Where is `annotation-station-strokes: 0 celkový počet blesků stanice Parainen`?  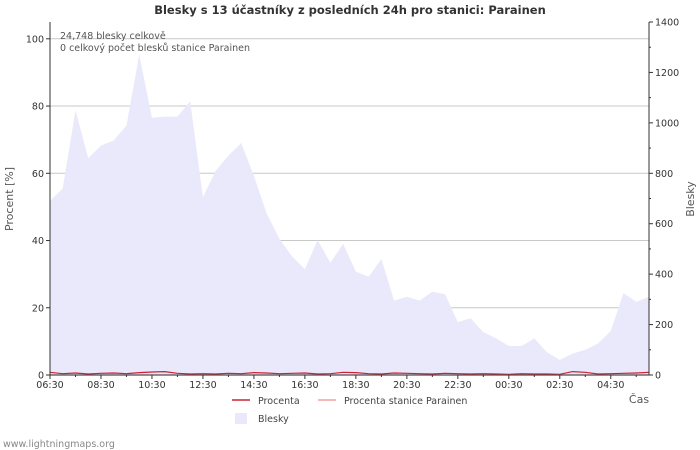
annotation-station-strokes: 0 celkový počet blesků stanice Parainen is located at coordinates (155, 48).